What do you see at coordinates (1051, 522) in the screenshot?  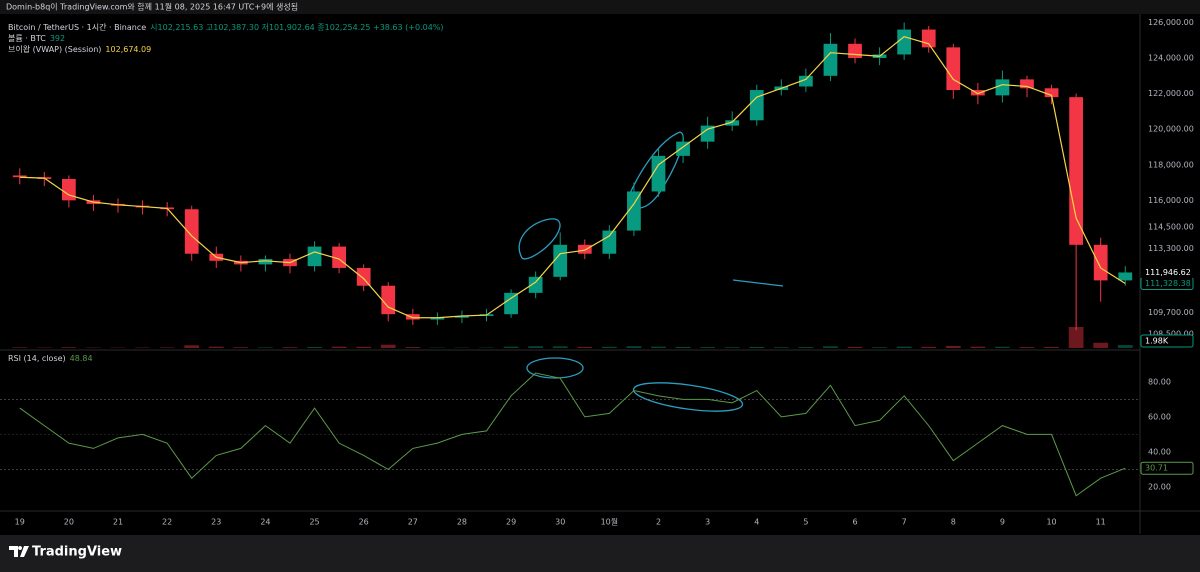 I see `x-tick-label: 10` at bounding box center [1051, 522].